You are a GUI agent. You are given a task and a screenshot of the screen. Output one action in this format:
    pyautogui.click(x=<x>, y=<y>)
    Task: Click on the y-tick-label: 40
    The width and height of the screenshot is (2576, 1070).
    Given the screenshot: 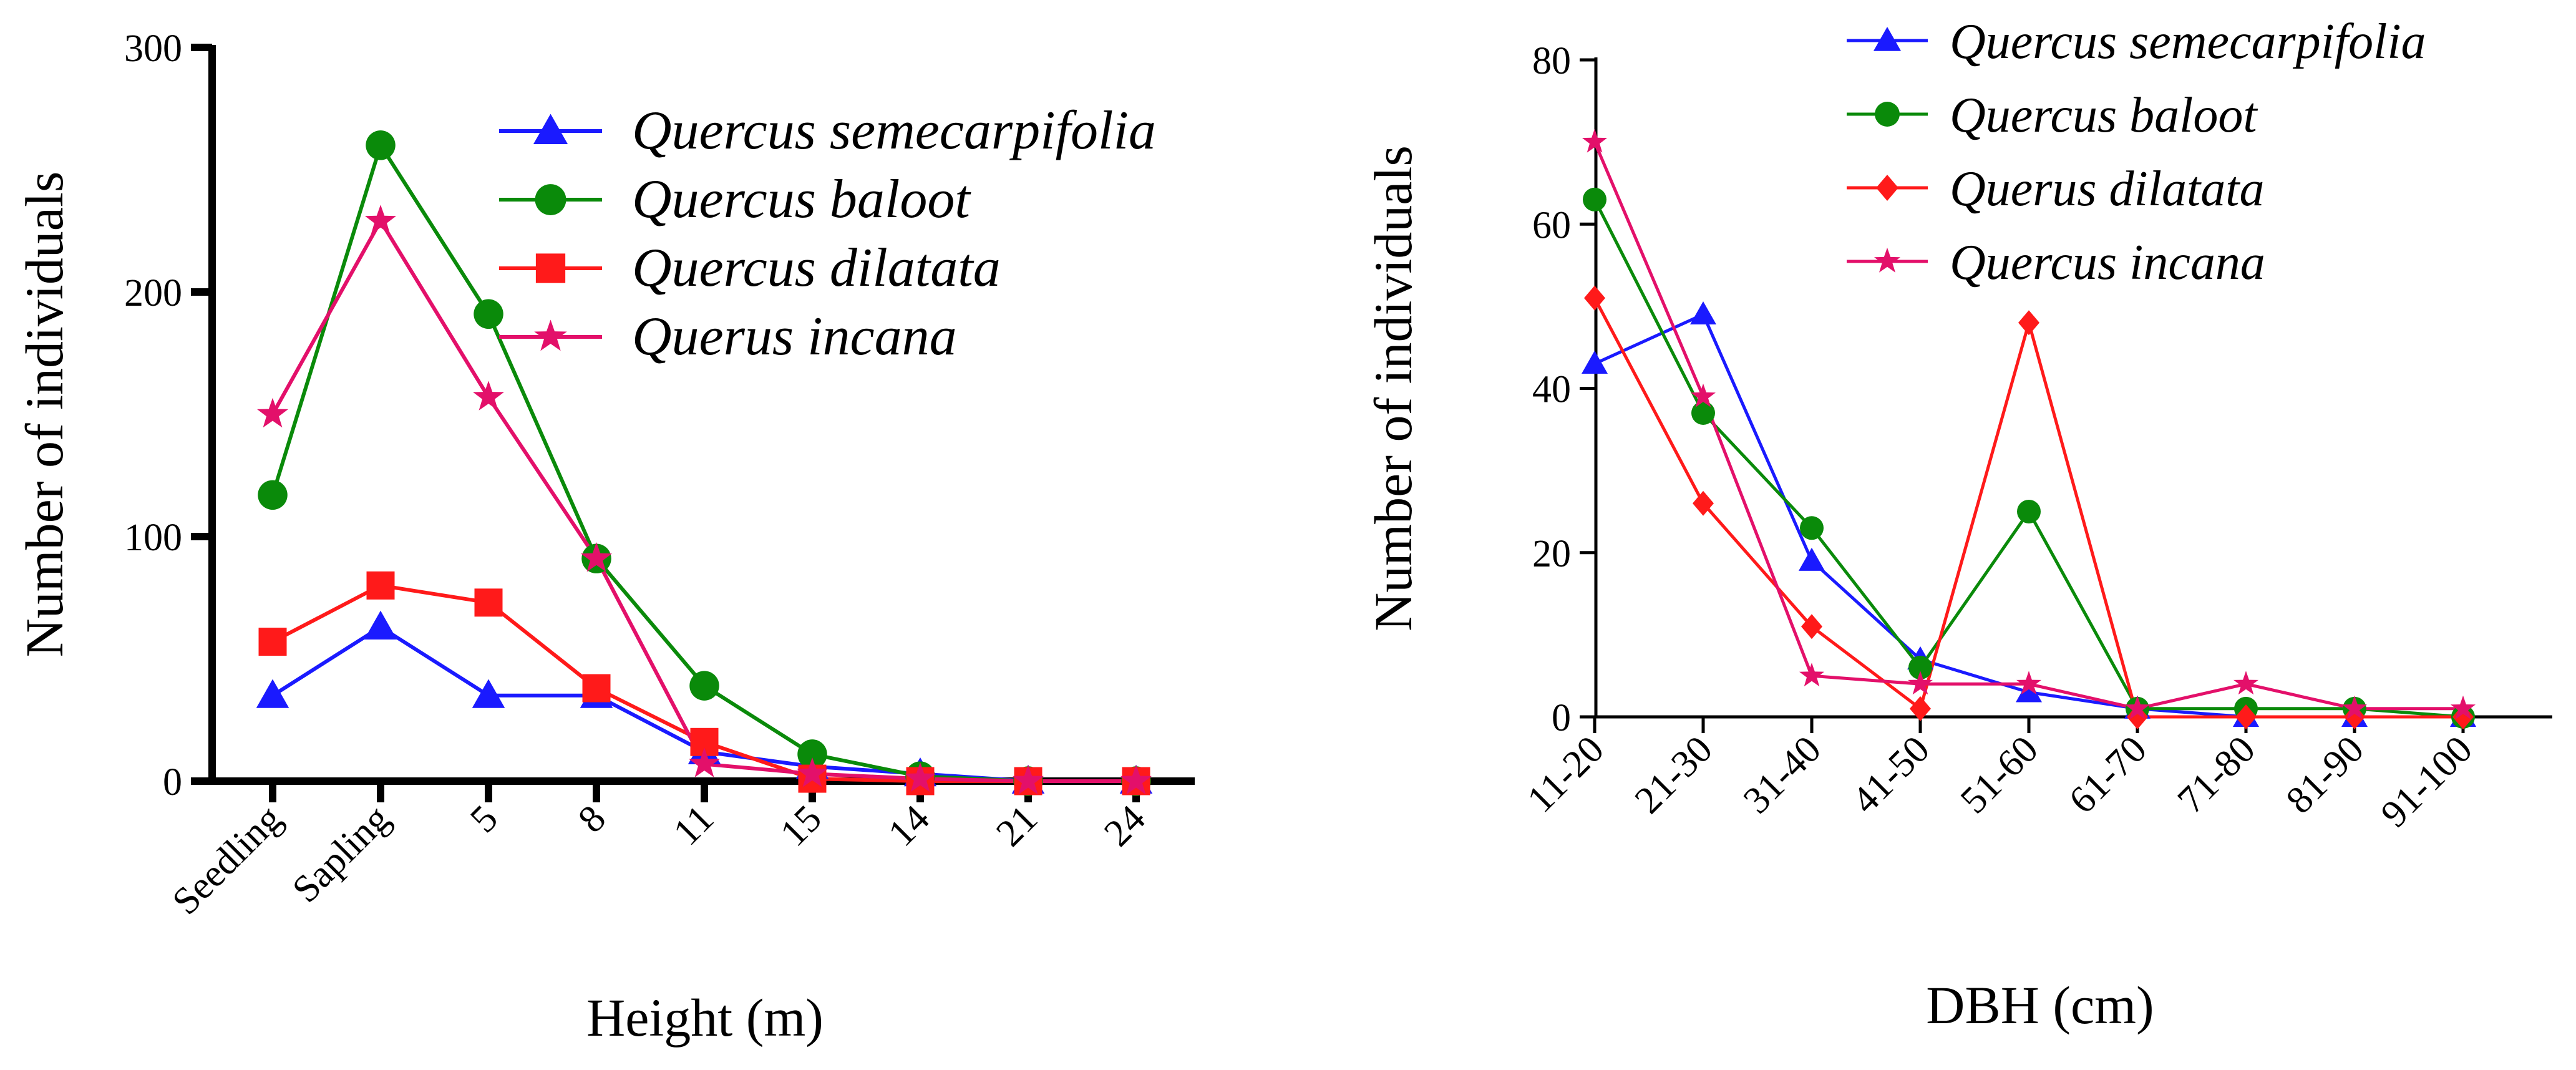 What is the action you would take?
    pyautogui.click(x=1551, y=390)
    